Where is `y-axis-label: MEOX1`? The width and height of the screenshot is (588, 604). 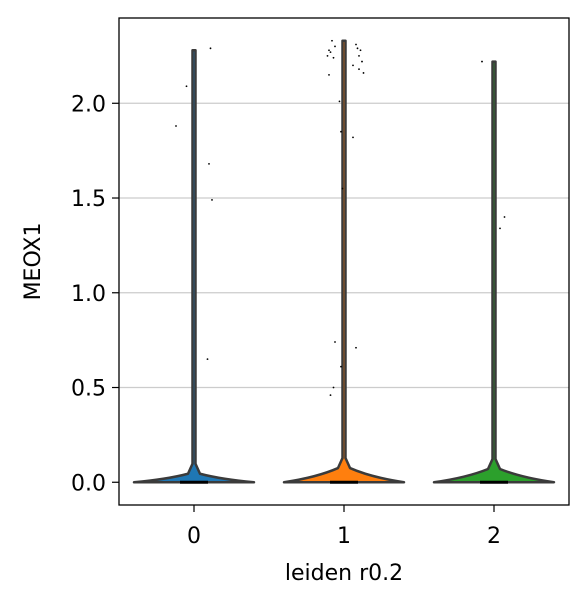 y-axis-label: MEOX1 is located at coordinates (33, 262).